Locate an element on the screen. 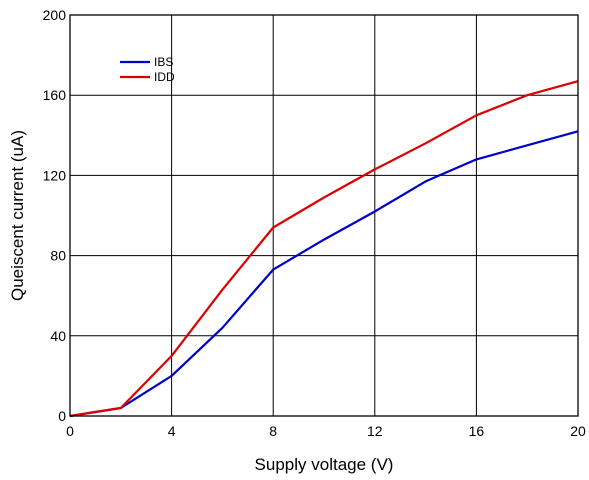  y-tick-label: 200 is located at coordinates (55, 15).